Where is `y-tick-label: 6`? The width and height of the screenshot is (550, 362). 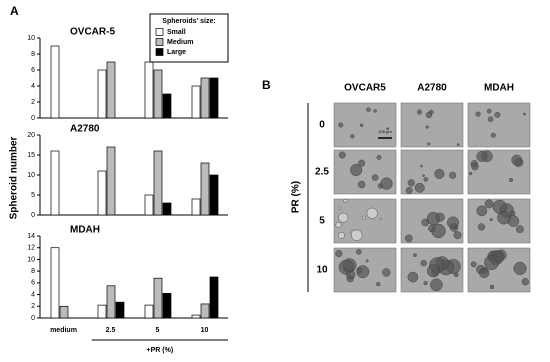
y-tick-label: 6 is located at coordinates (33, 283).